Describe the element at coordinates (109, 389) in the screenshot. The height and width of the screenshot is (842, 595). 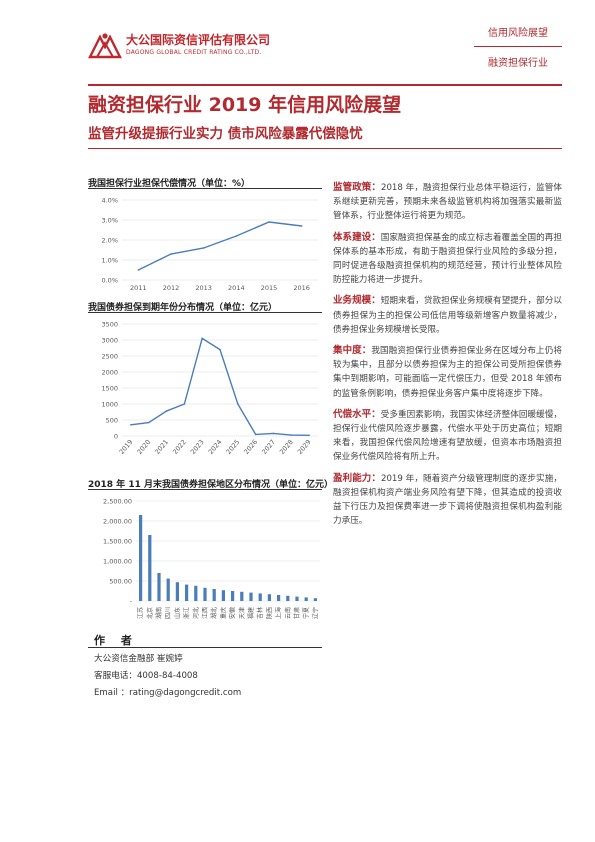
I see `y-tick-label: 1500` at that location.